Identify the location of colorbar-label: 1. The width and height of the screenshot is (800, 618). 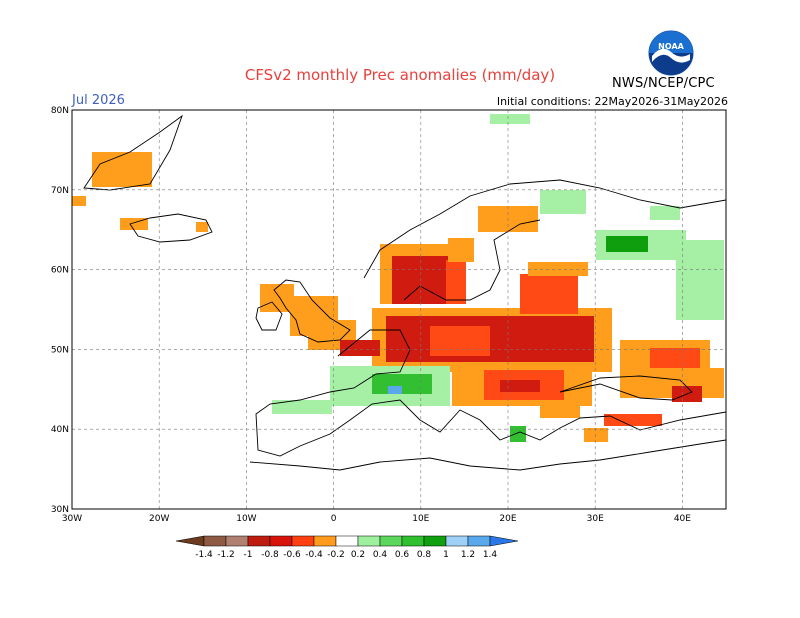
(446, 555).